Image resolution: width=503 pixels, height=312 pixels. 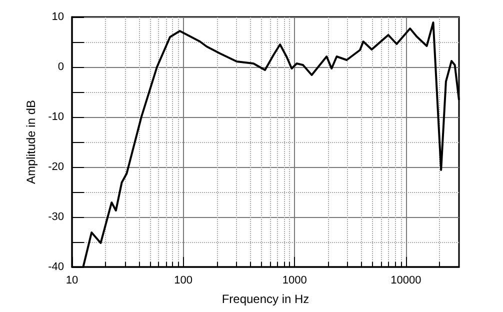 I want to click on y-tick-label: -40, so click(x=56, y=267).